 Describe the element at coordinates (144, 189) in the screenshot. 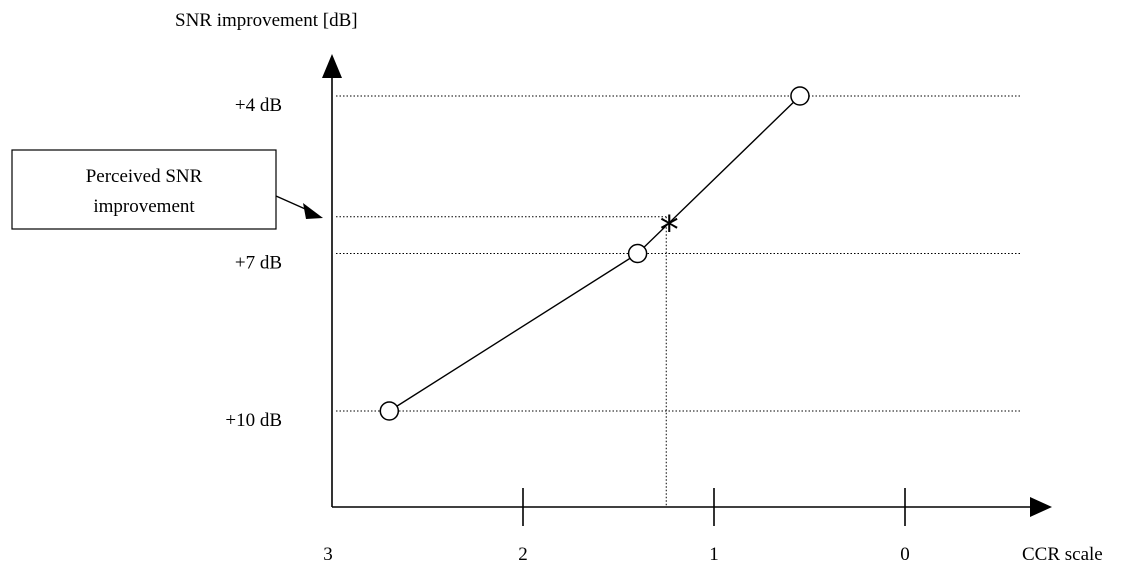

I see `callout-box` at that location.